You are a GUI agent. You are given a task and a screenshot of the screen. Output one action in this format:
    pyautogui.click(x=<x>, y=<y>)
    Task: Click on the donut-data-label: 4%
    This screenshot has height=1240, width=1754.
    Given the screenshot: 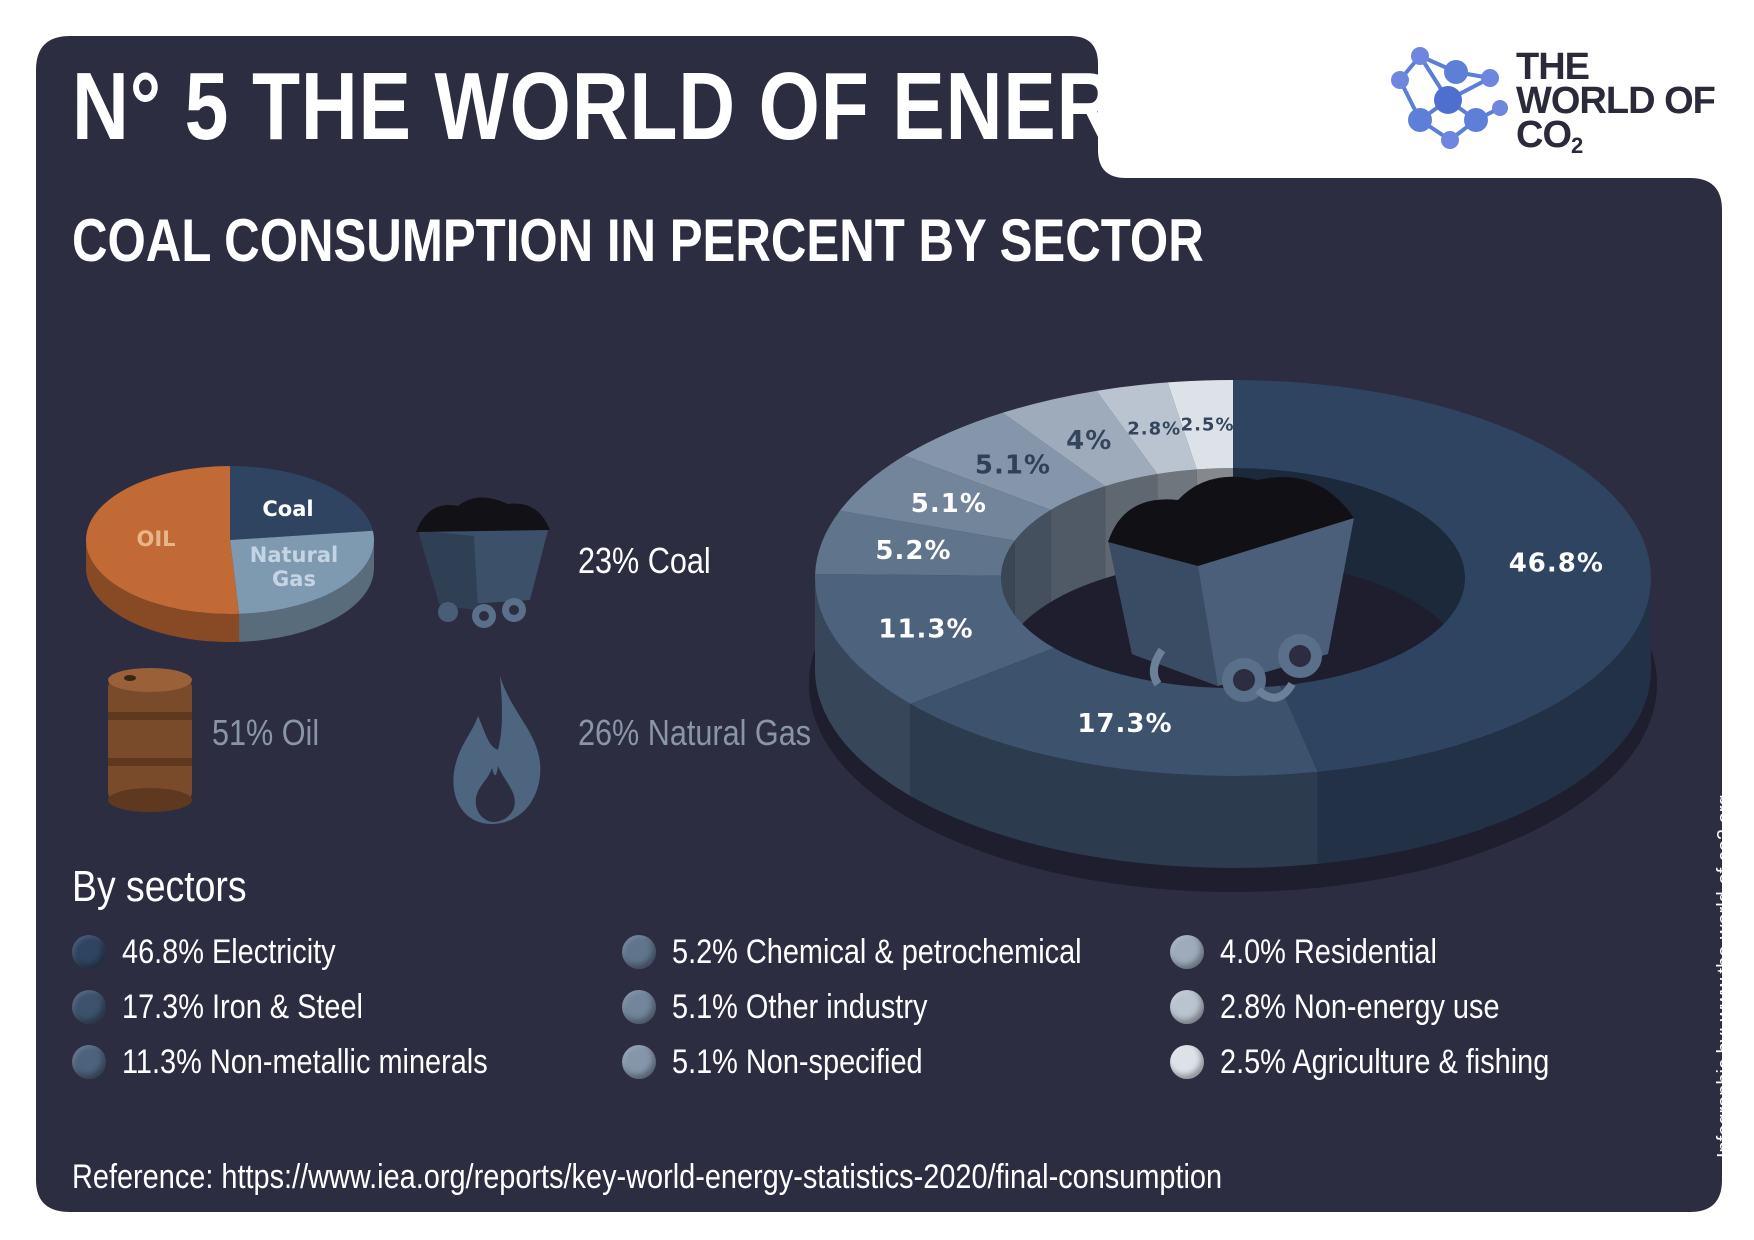 What is the action you would take?
    pyautogui.click(x=1089, y=441)
    